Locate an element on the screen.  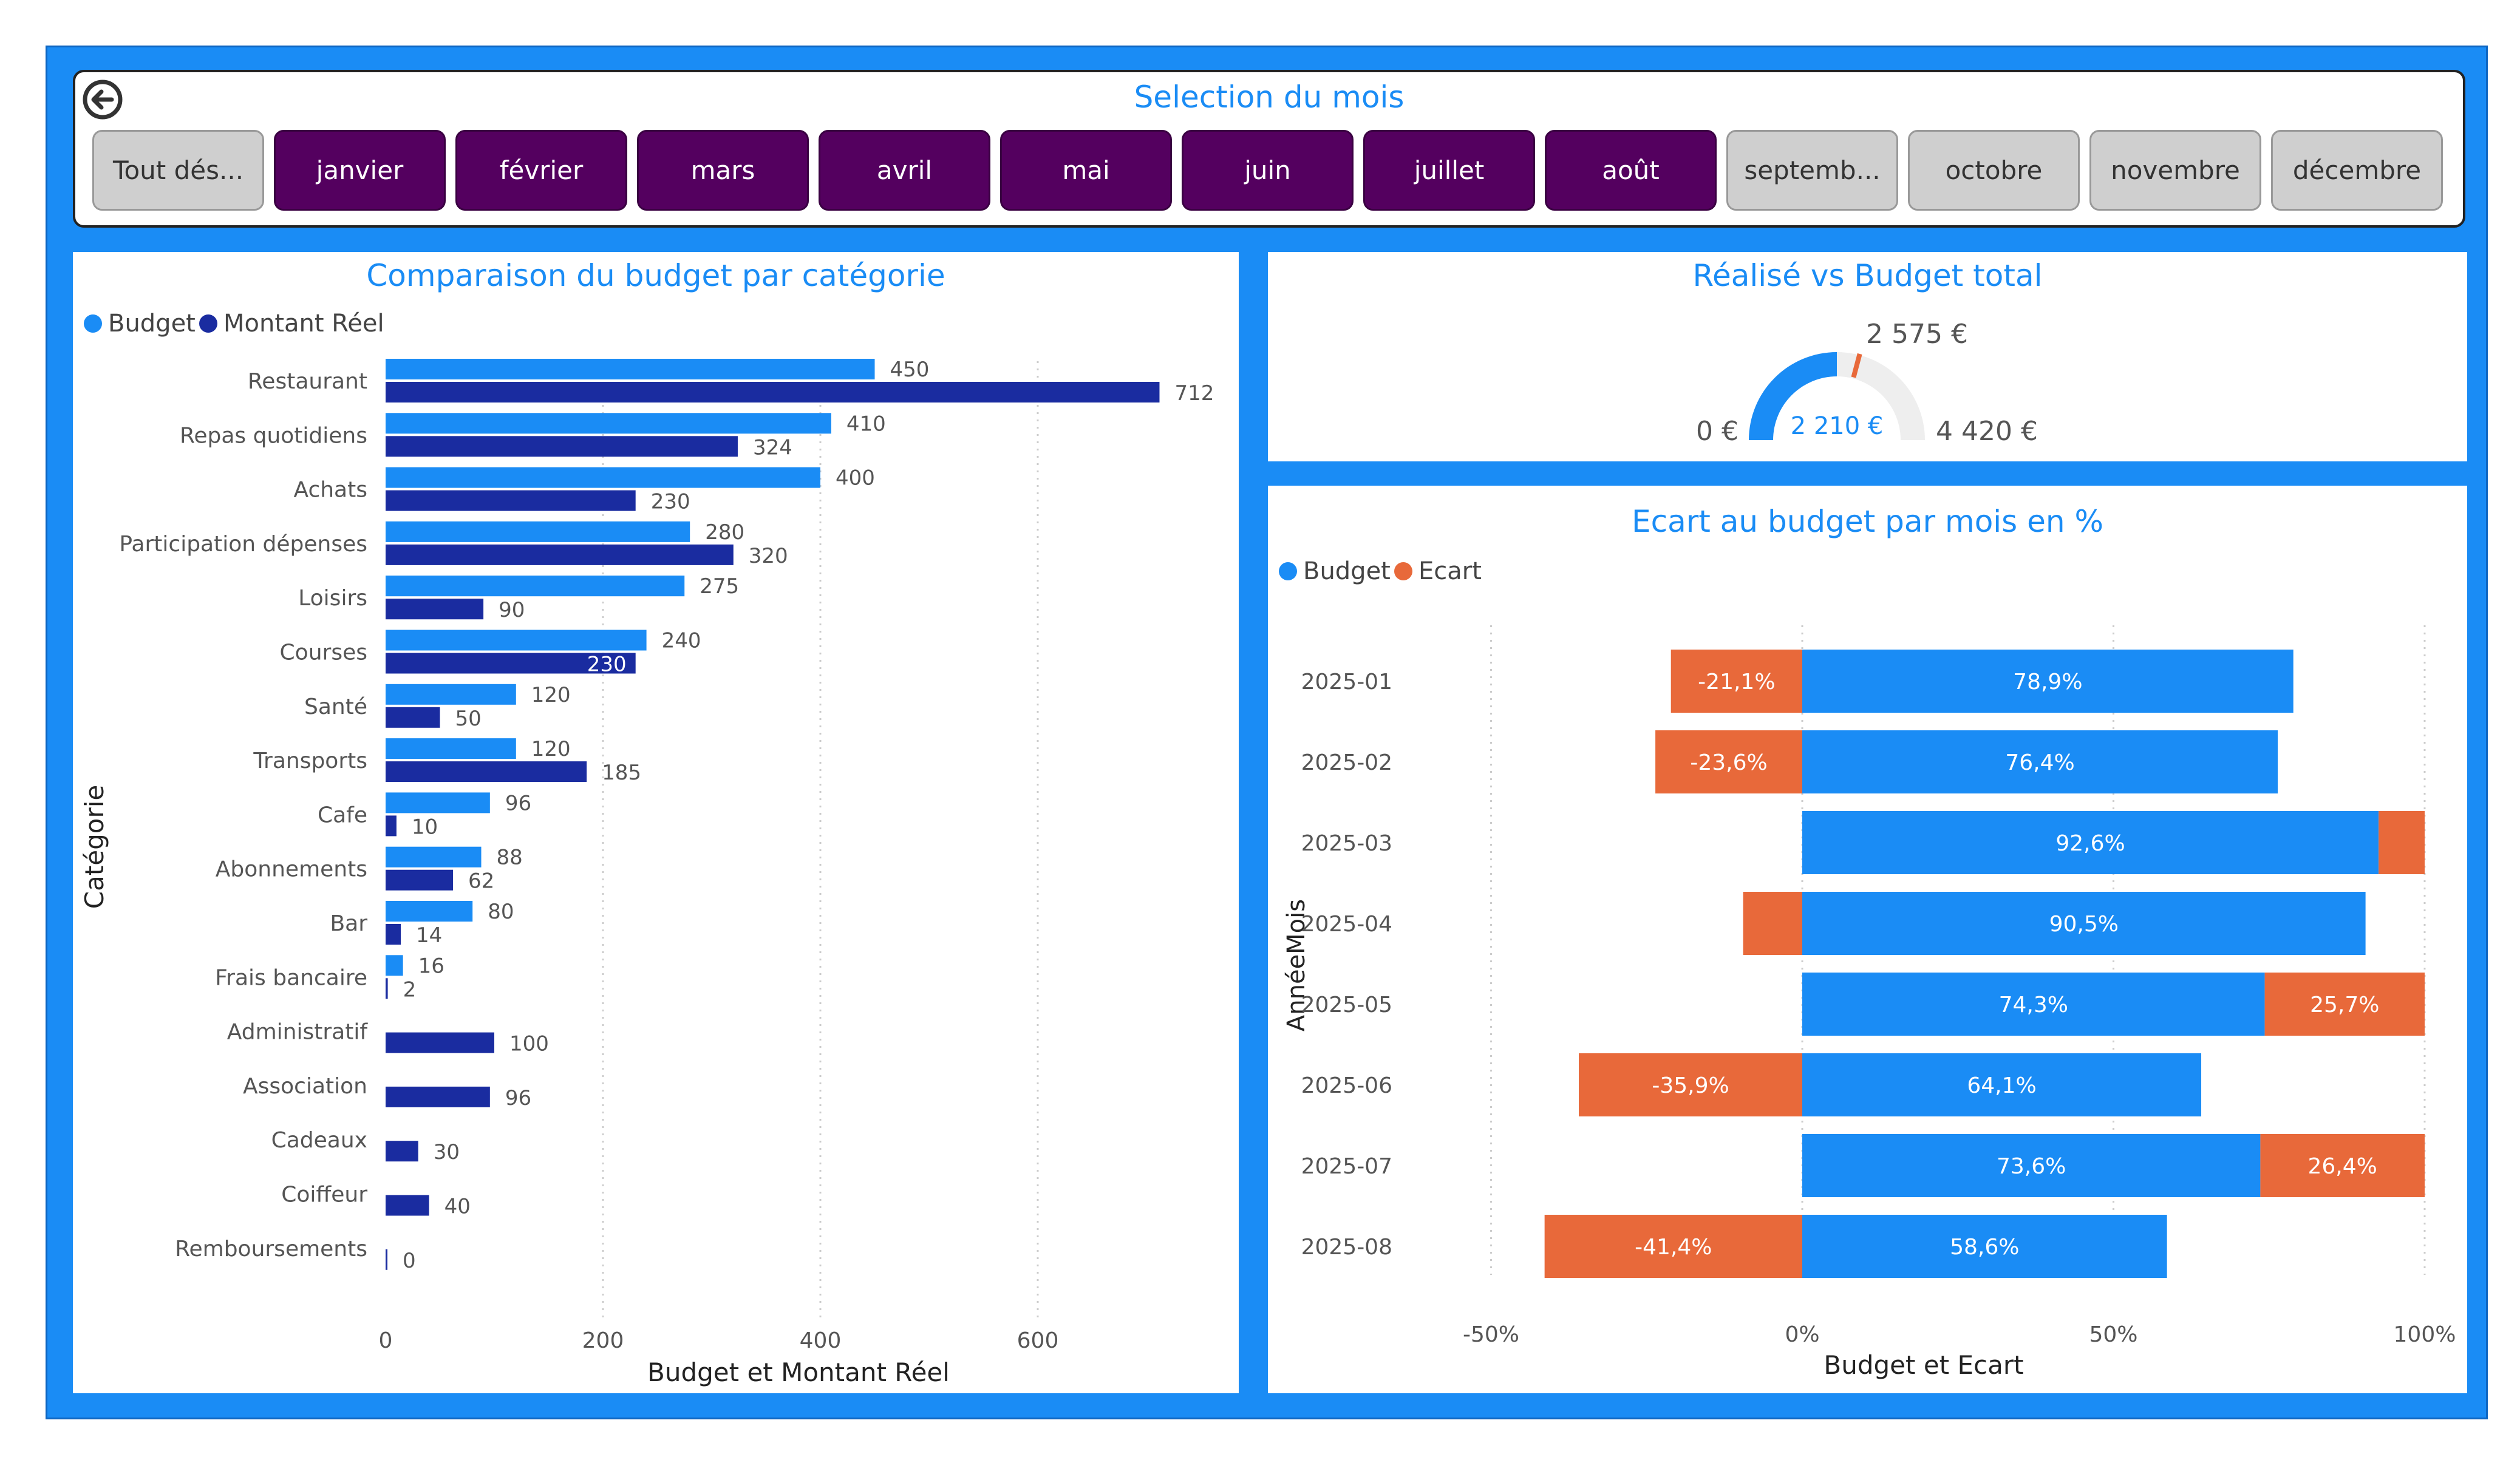
month-button-juin: juin is located at coordinates (1268, 170).